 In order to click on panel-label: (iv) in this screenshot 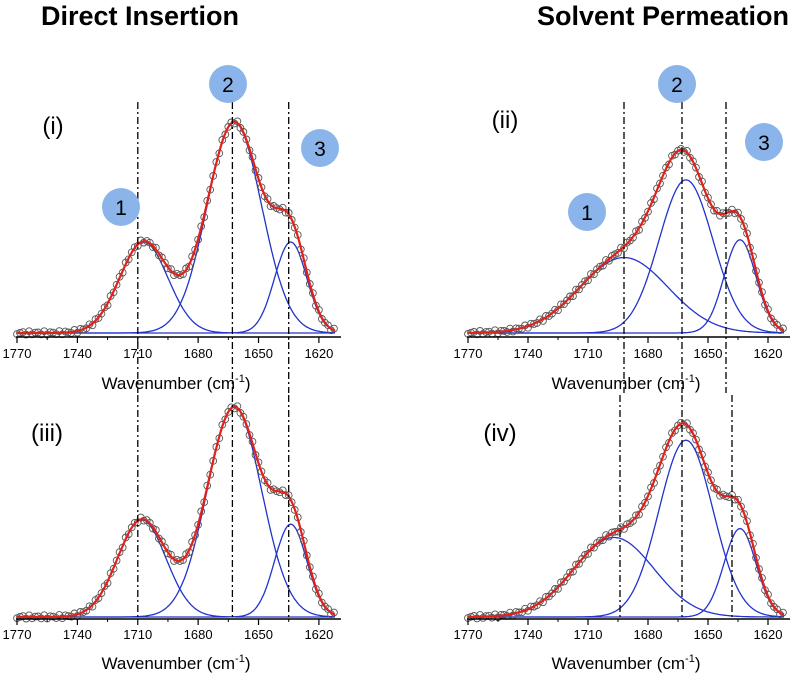, I will do `click(499, 433)`.